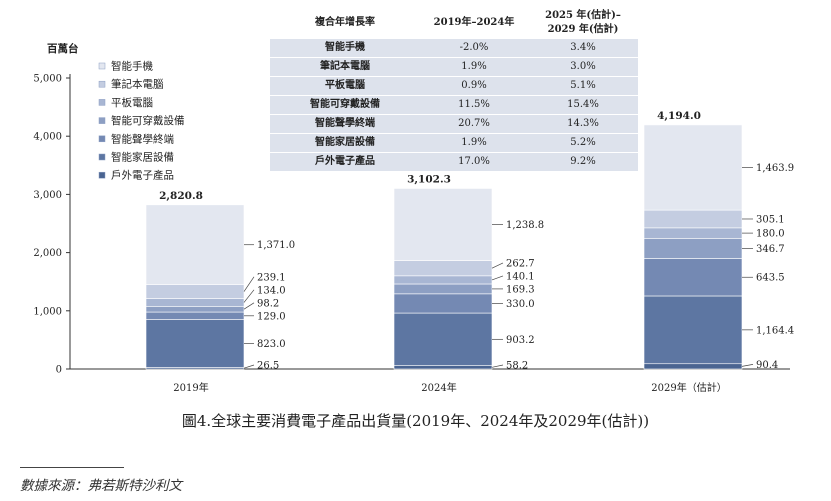 The width and height of the screenshot is (831, 501). I want to click on cagr-row-category: 筆記本電腦, so click(345, 67).